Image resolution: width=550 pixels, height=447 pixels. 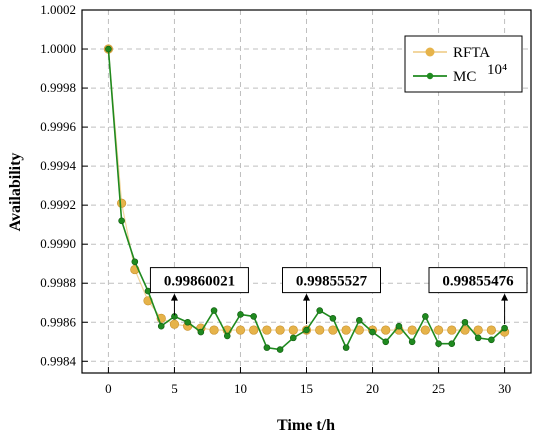 What do you see at coordinates (240, 388) in the screenshot?
I see `x-tick-label: 10` at bounding box center [240, 388].